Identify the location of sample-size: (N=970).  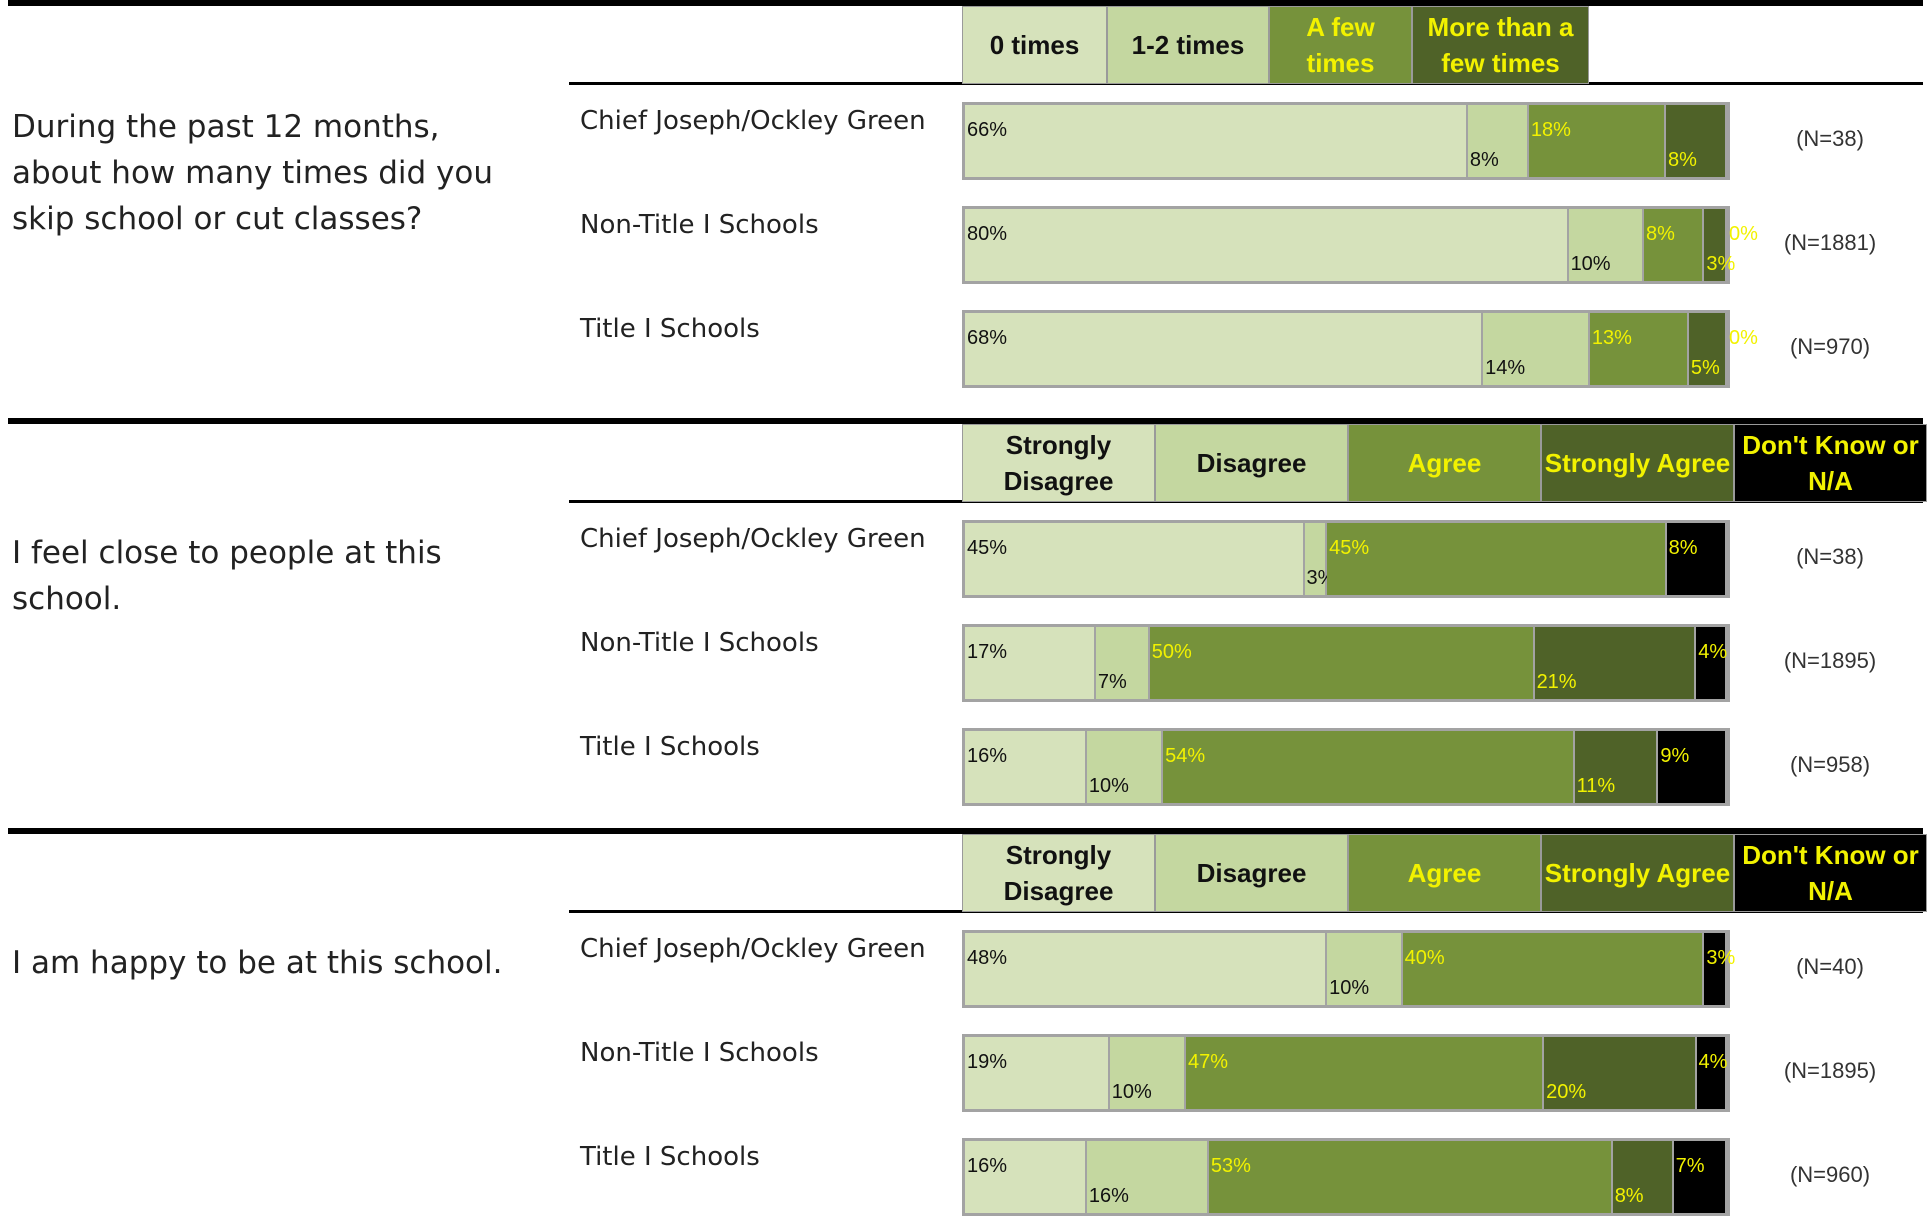
(1830, 346).